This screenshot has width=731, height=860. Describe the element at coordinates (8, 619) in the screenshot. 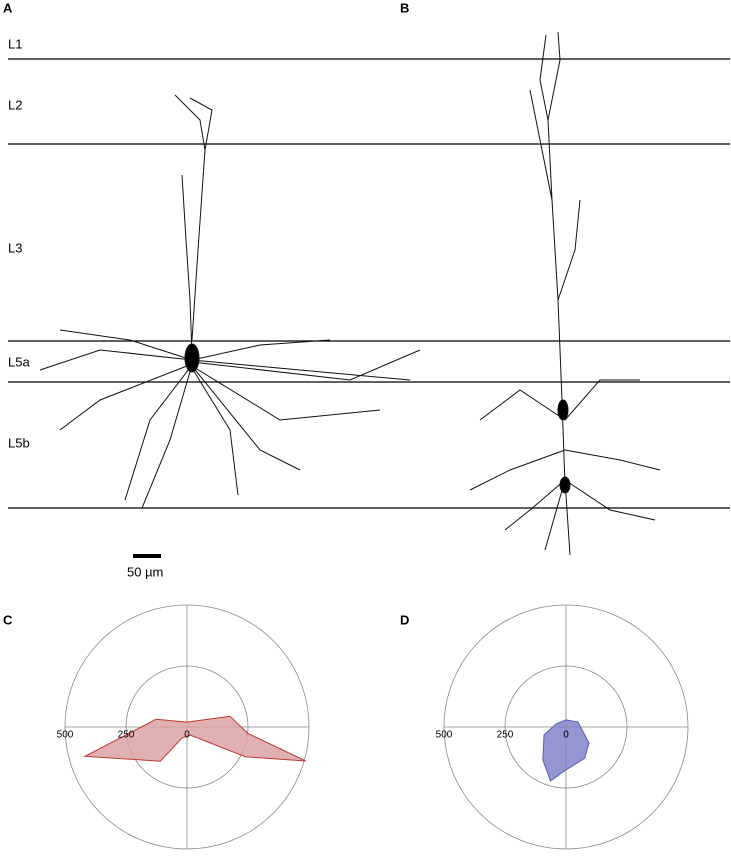

I see `panel-label: C` at that location.